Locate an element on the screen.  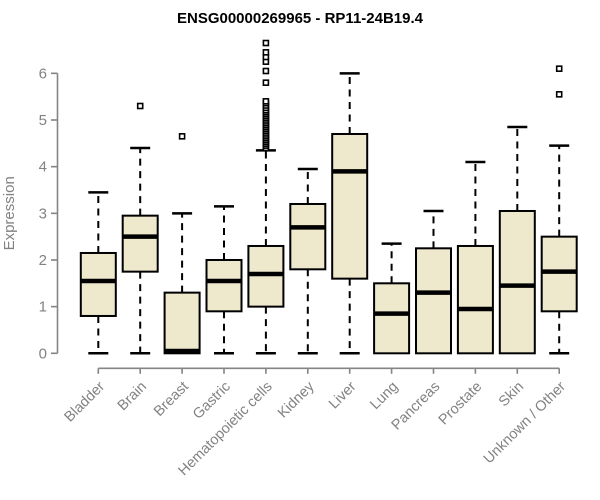
box-breast is located at coordinates (182, 323).